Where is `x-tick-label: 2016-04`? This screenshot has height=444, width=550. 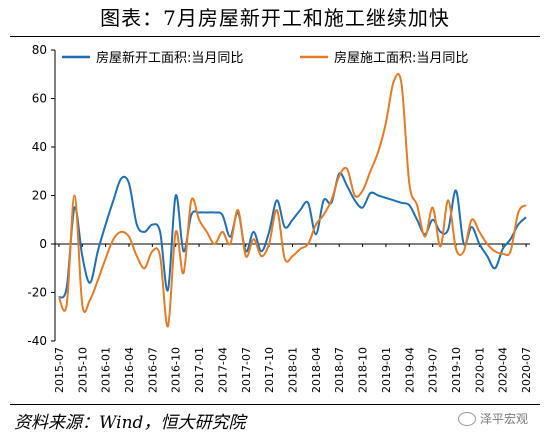 x-tick-label: 2016-04 is located at coordinates (129, 370).